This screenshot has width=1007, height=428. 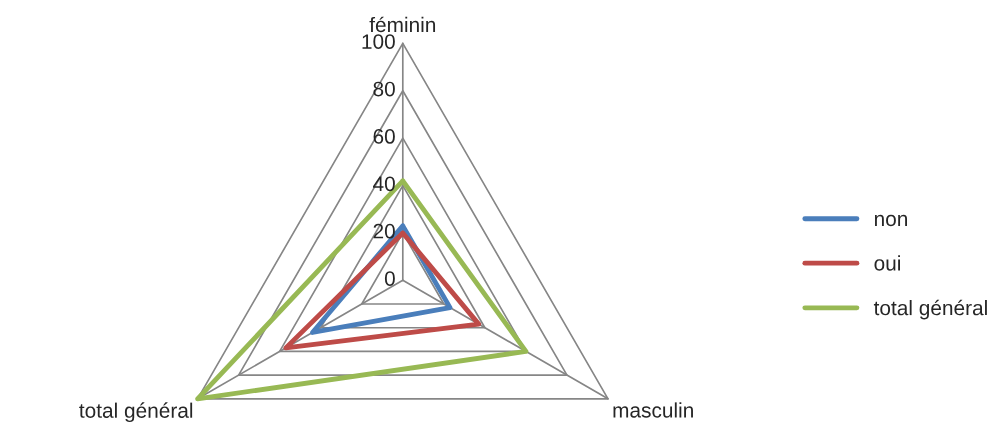 I want to click on spoke-label: masculin, so click(x=653, y=410).